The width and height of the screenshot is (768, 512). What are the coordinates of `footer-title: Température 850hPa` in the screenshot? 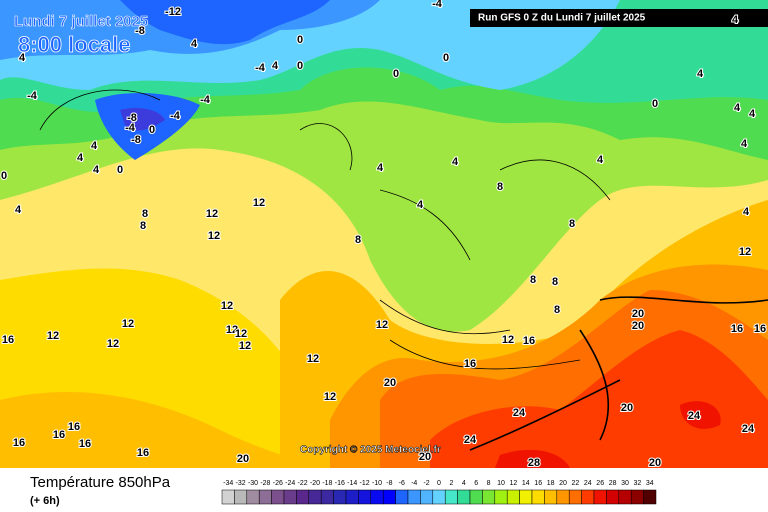 It's located at (100, 482).